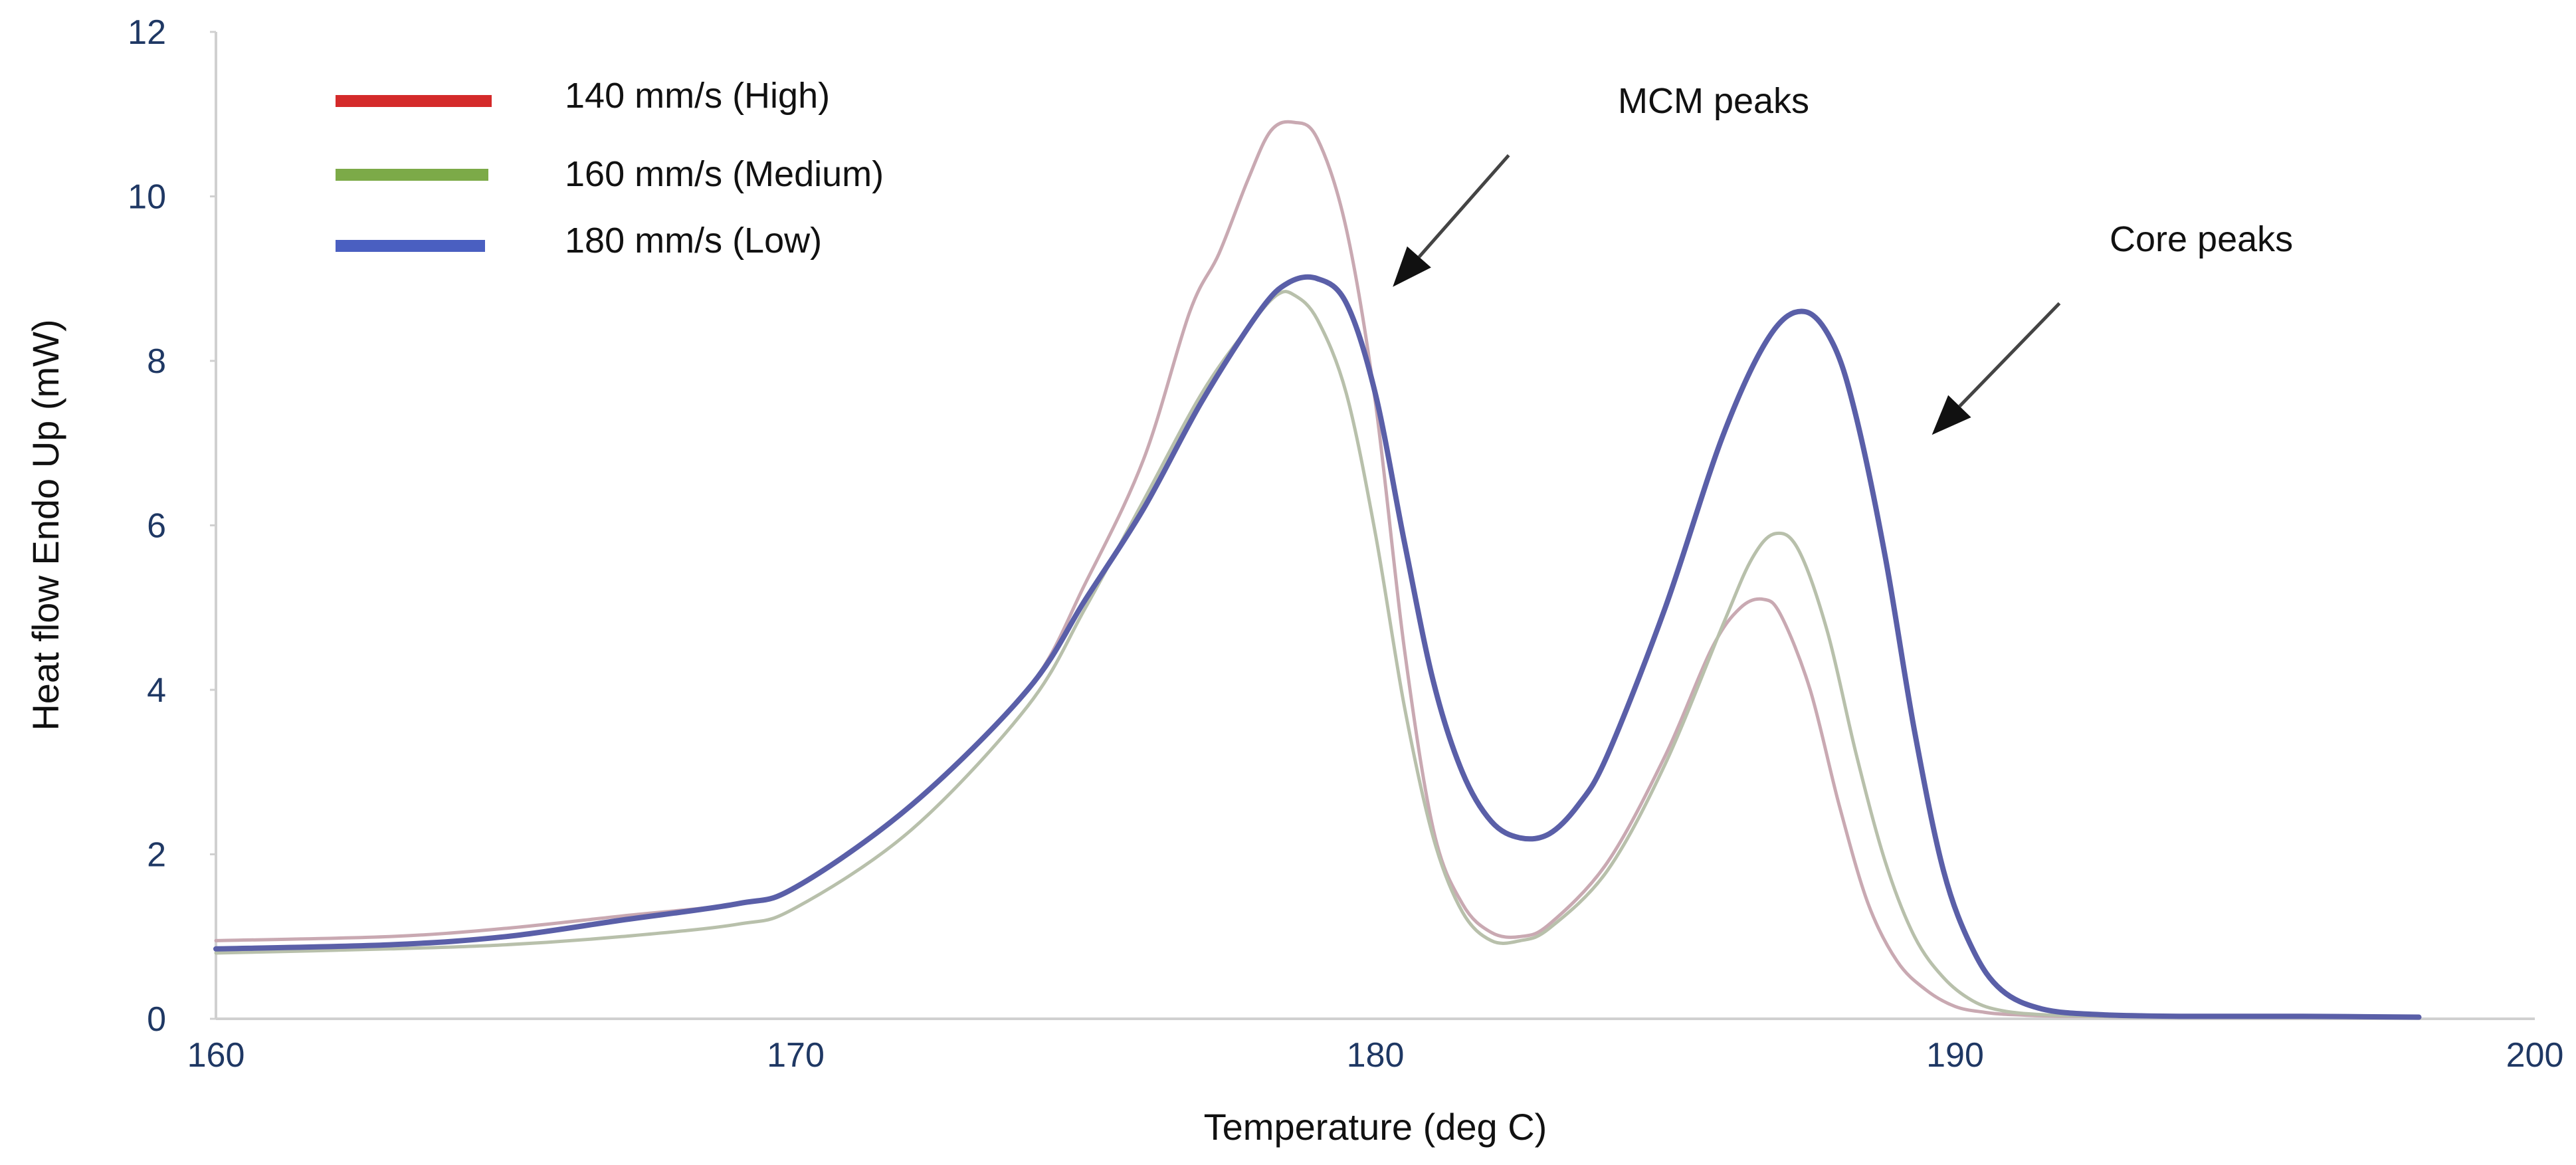 This screenshot has height=1165, width=2576. I want to click on y-tick-labels: 0 2 4 6 8 10 12, so click(172, 526).